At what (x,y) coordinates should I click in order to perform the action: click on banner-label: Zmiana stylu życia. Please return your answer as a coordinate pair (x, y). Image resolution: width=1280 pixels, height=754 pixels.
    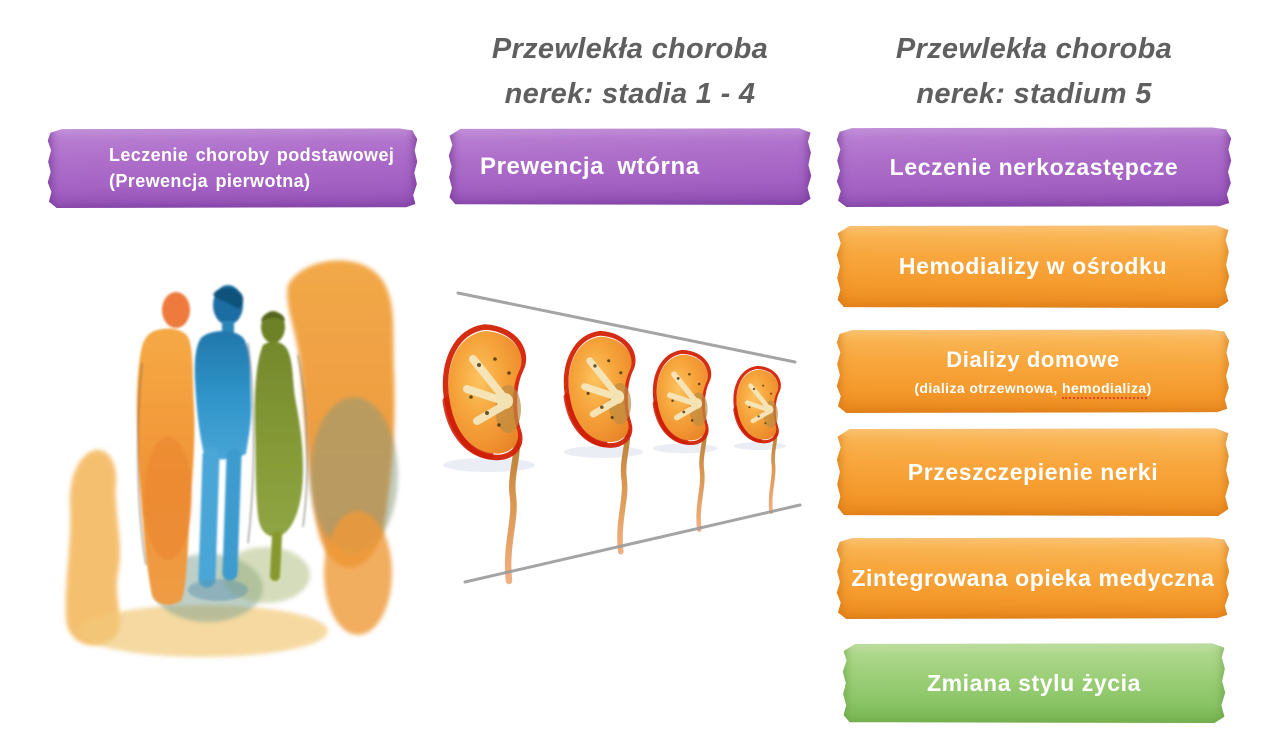
    Looking at the image, I should click on (1034, 682).